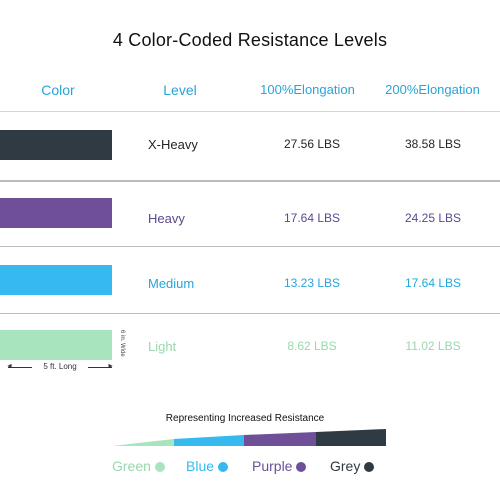 This screenshot has height=500, width=500. I want to click on width-dimension-label: 6 in. Wide, so click(122, 343).